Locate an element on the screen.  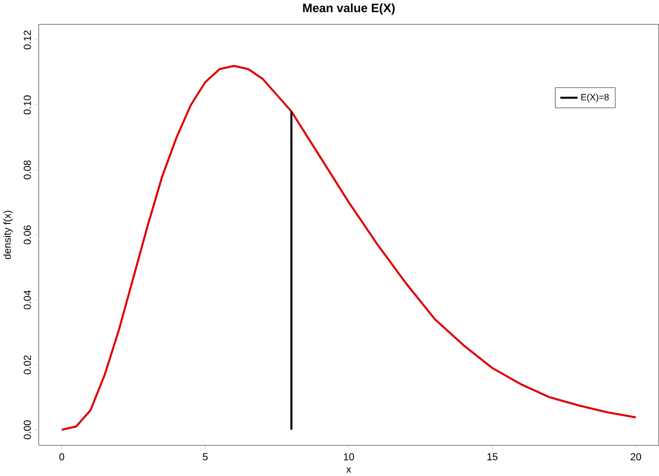
y-tick-label: 0.06 is located at coordinates (27, 234).